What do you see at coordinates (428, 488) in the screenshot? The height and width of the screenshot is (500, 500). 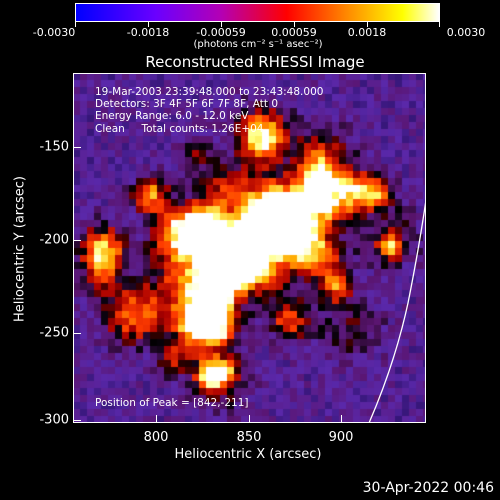 I see `timestamp: 30-Apr-2022 00:46` at bounding box center [428, 488].